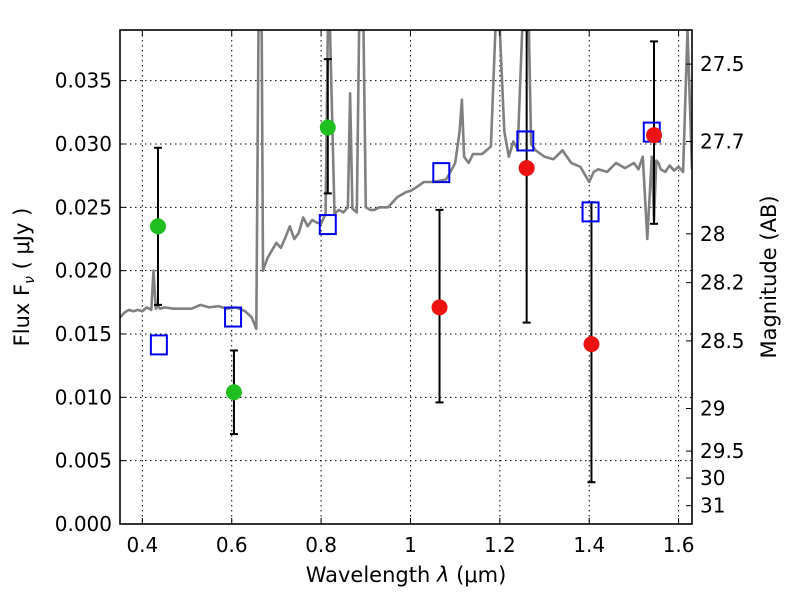  Describe the element at coordinates (30, 280) in the screenshot. I see `y-axis-title-subscript: ν` at that location.